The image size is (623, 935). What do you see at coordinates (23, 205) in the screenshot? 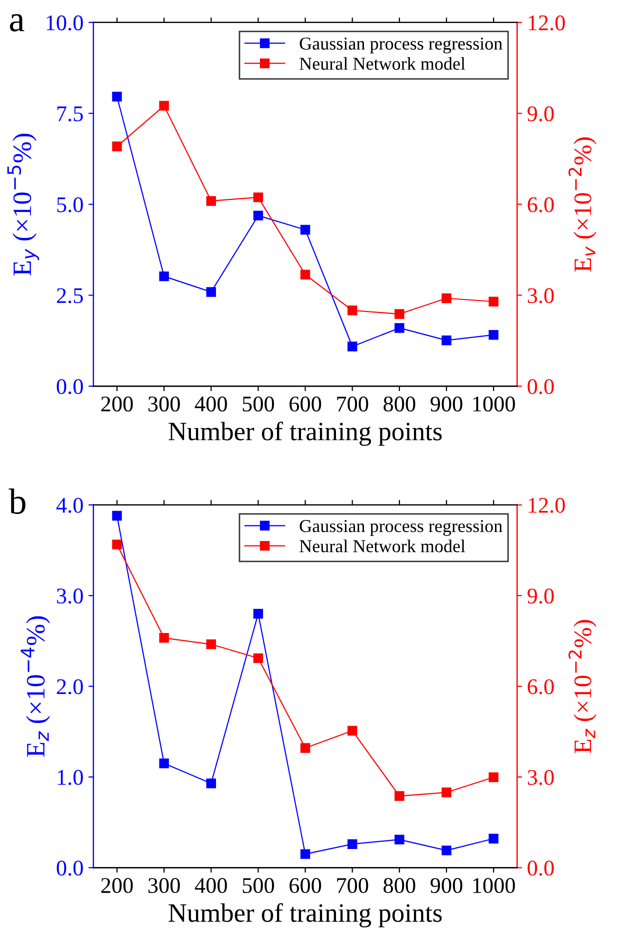
I see `y-axis-title: E$_{y}$ (×10$^{−5}$%)` at bounding box center [23, 205].